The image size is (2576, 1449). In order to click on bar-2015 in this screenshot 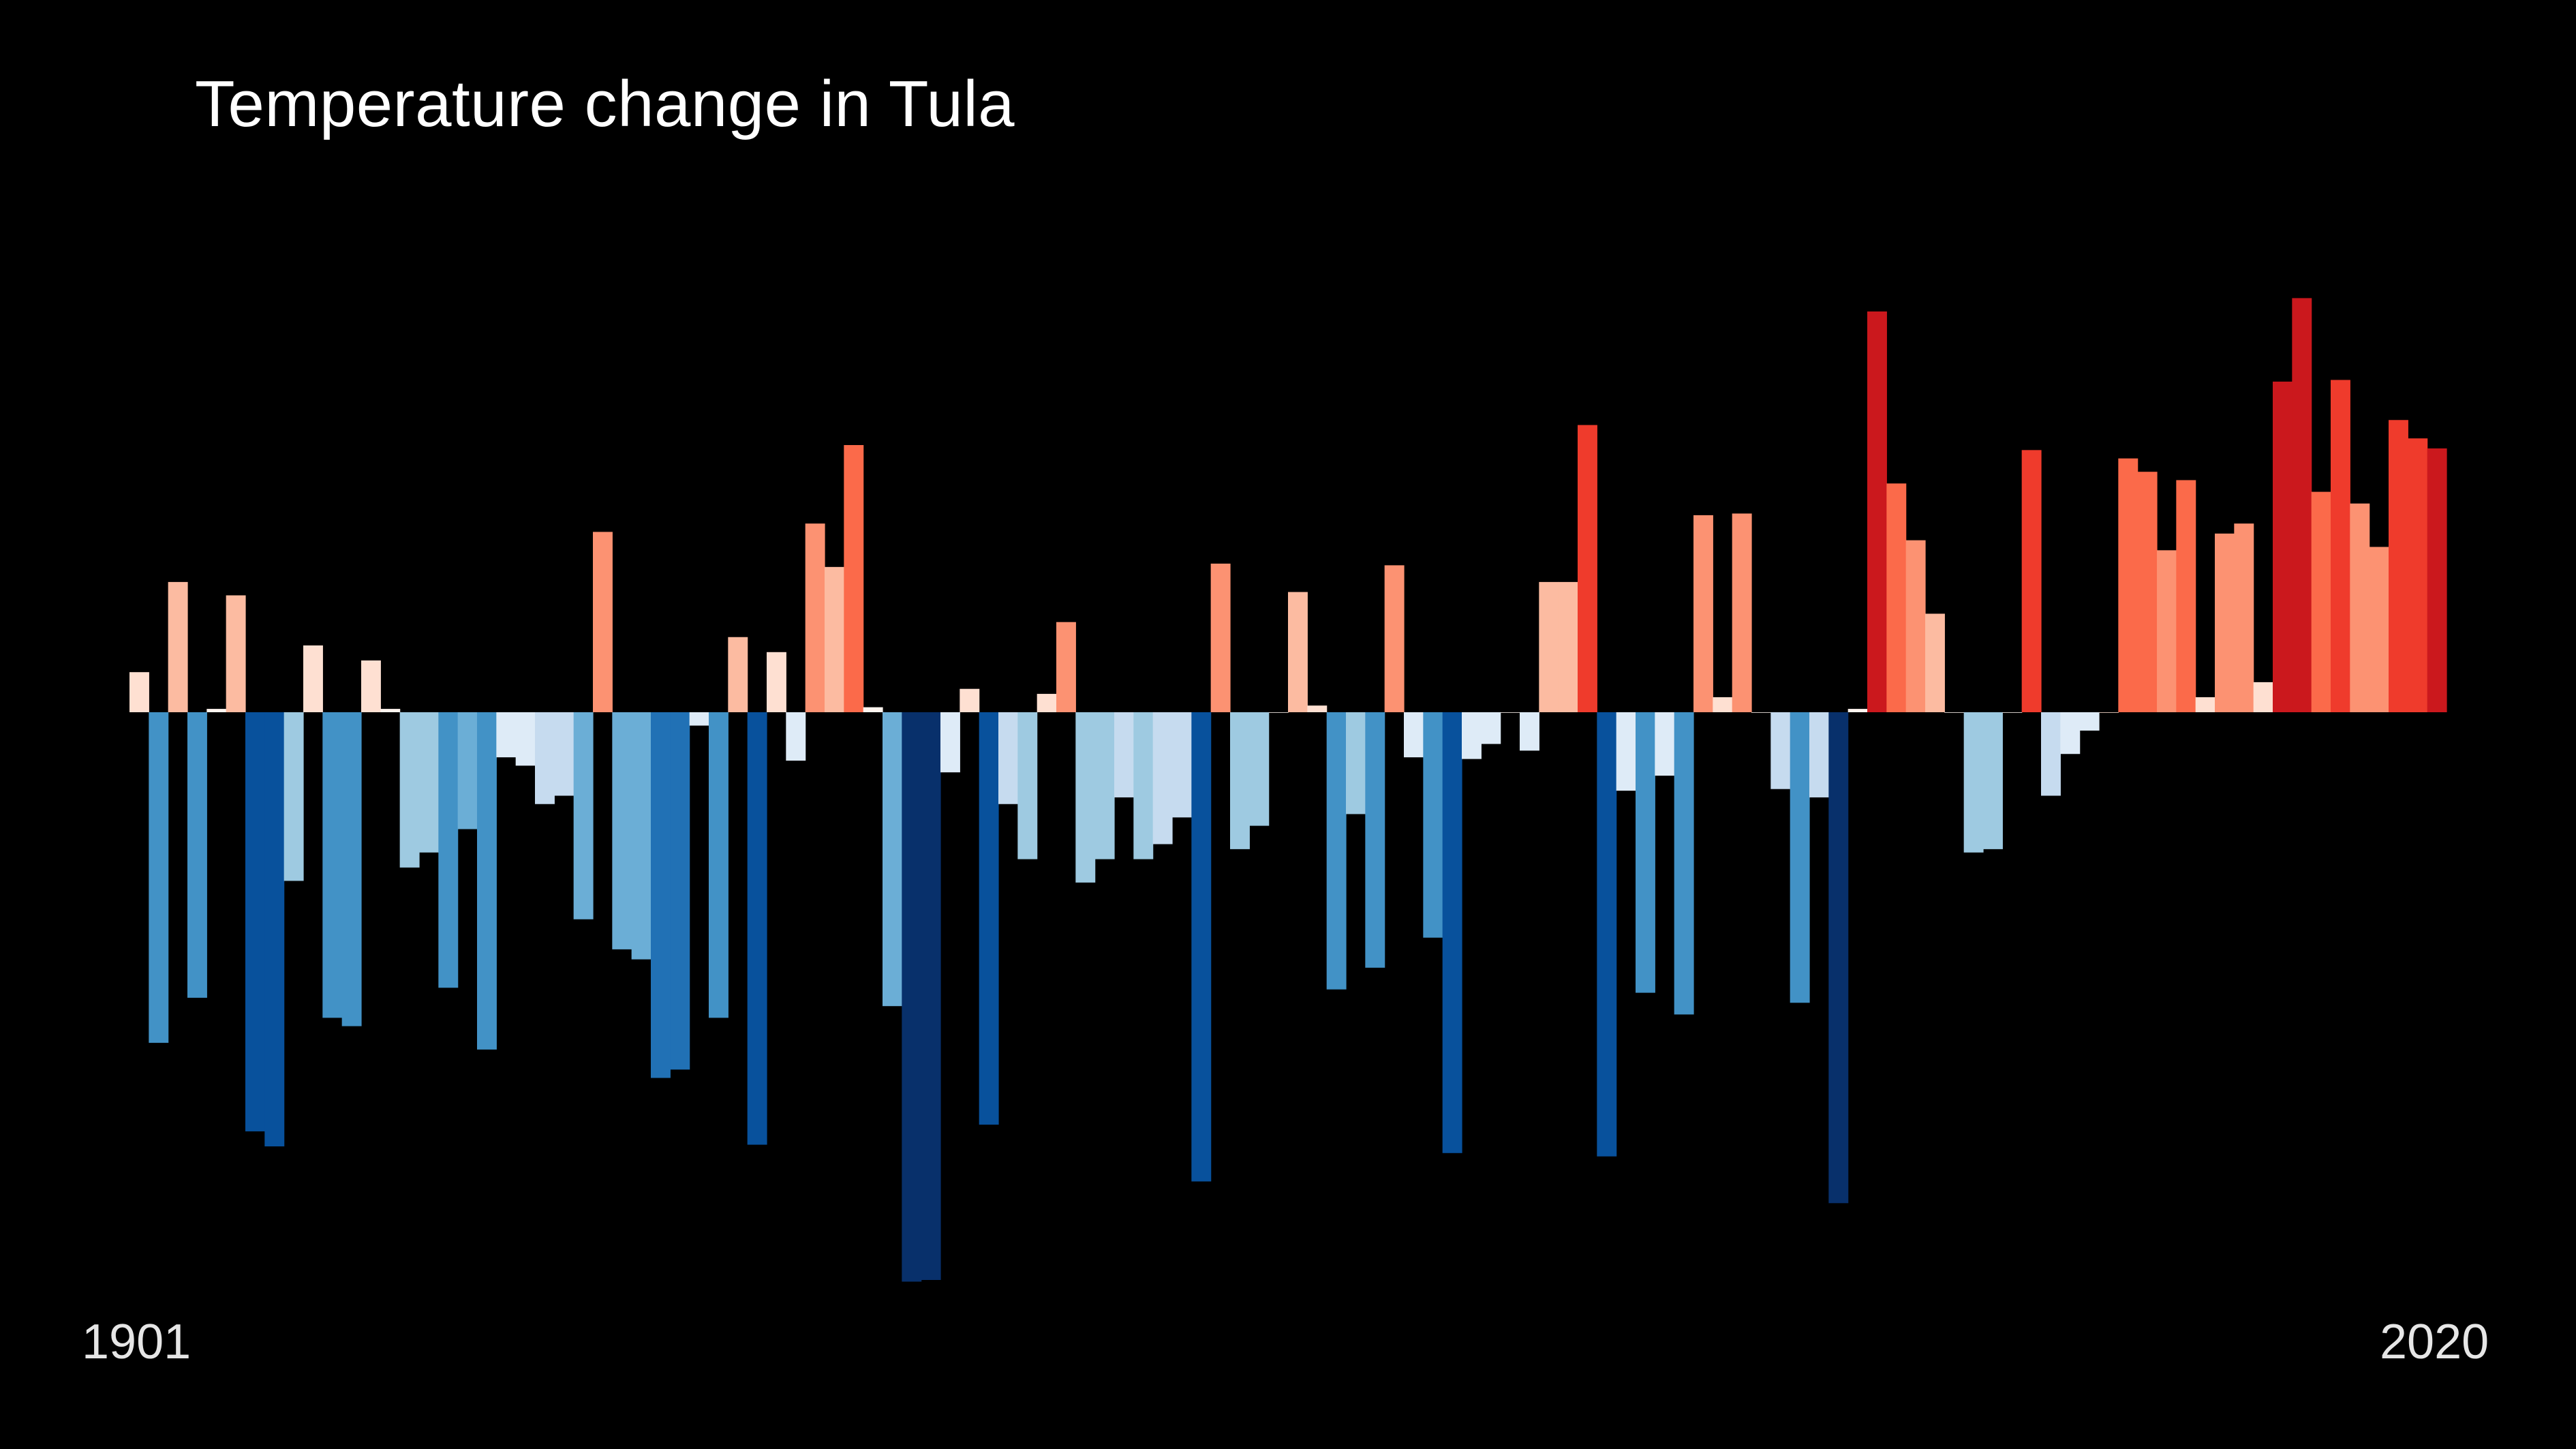, I will do `click(2340, 546)`.